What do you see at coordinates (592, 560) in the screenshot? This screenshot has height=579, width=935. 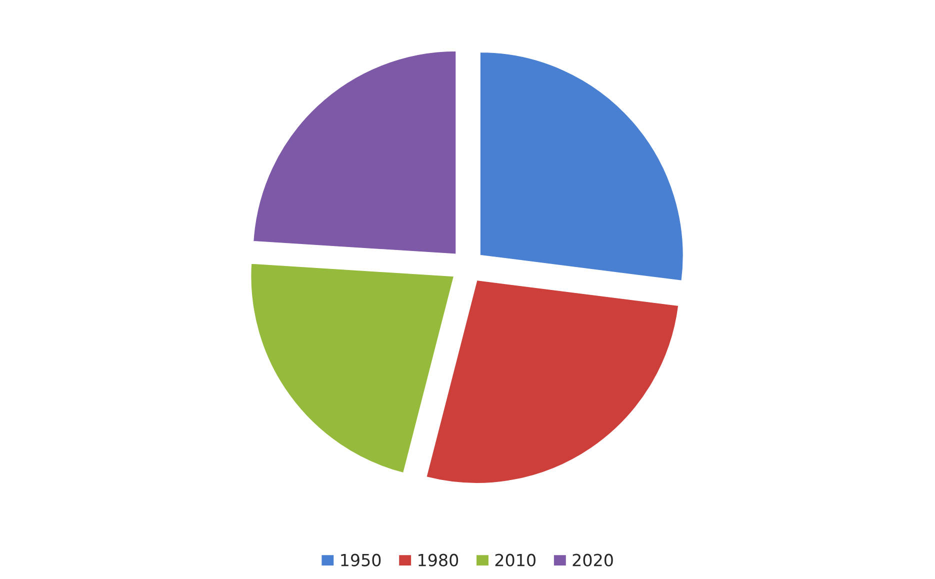 I see `legend-label: 2020` at bounding box center [592, 560].